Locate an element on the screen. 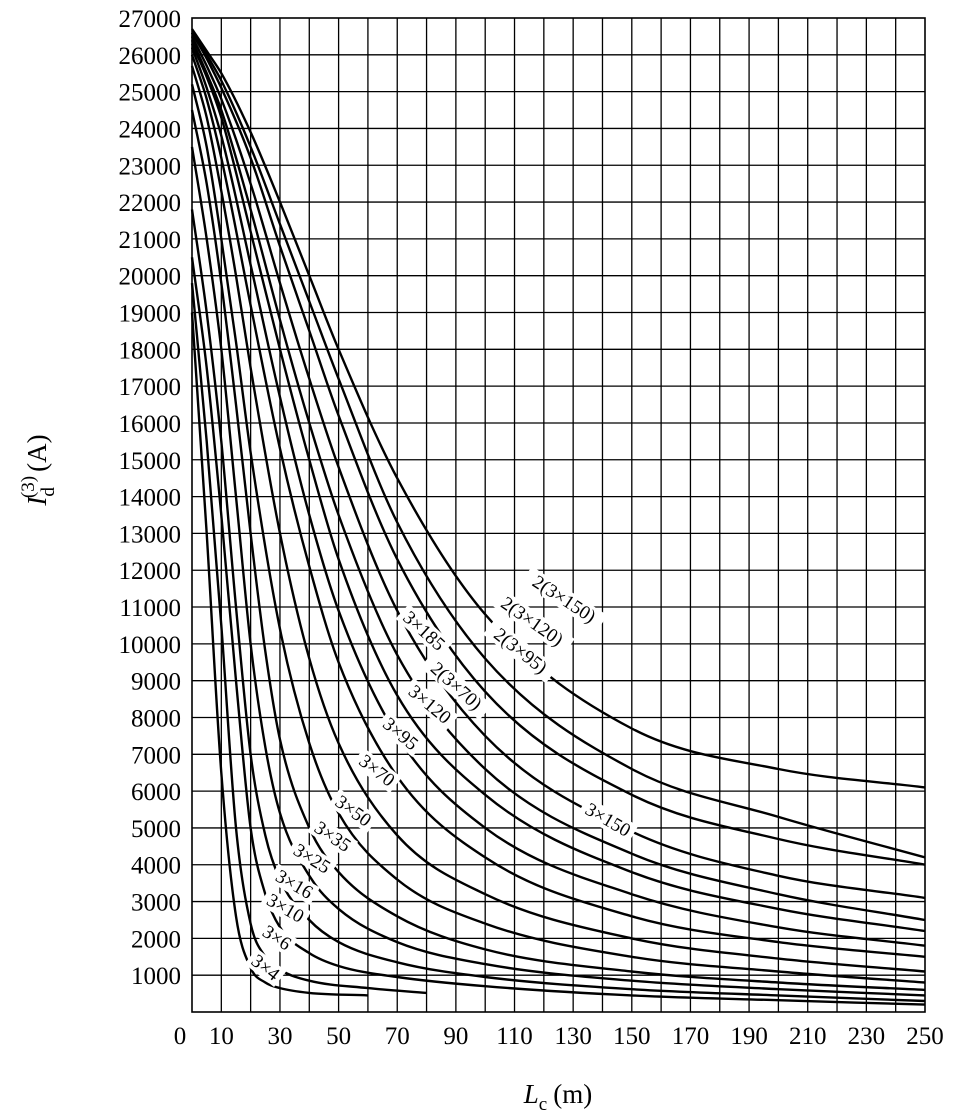 The image size is (963, 1119). y-tick-label: 17000 is located at coordinates (150, 387).